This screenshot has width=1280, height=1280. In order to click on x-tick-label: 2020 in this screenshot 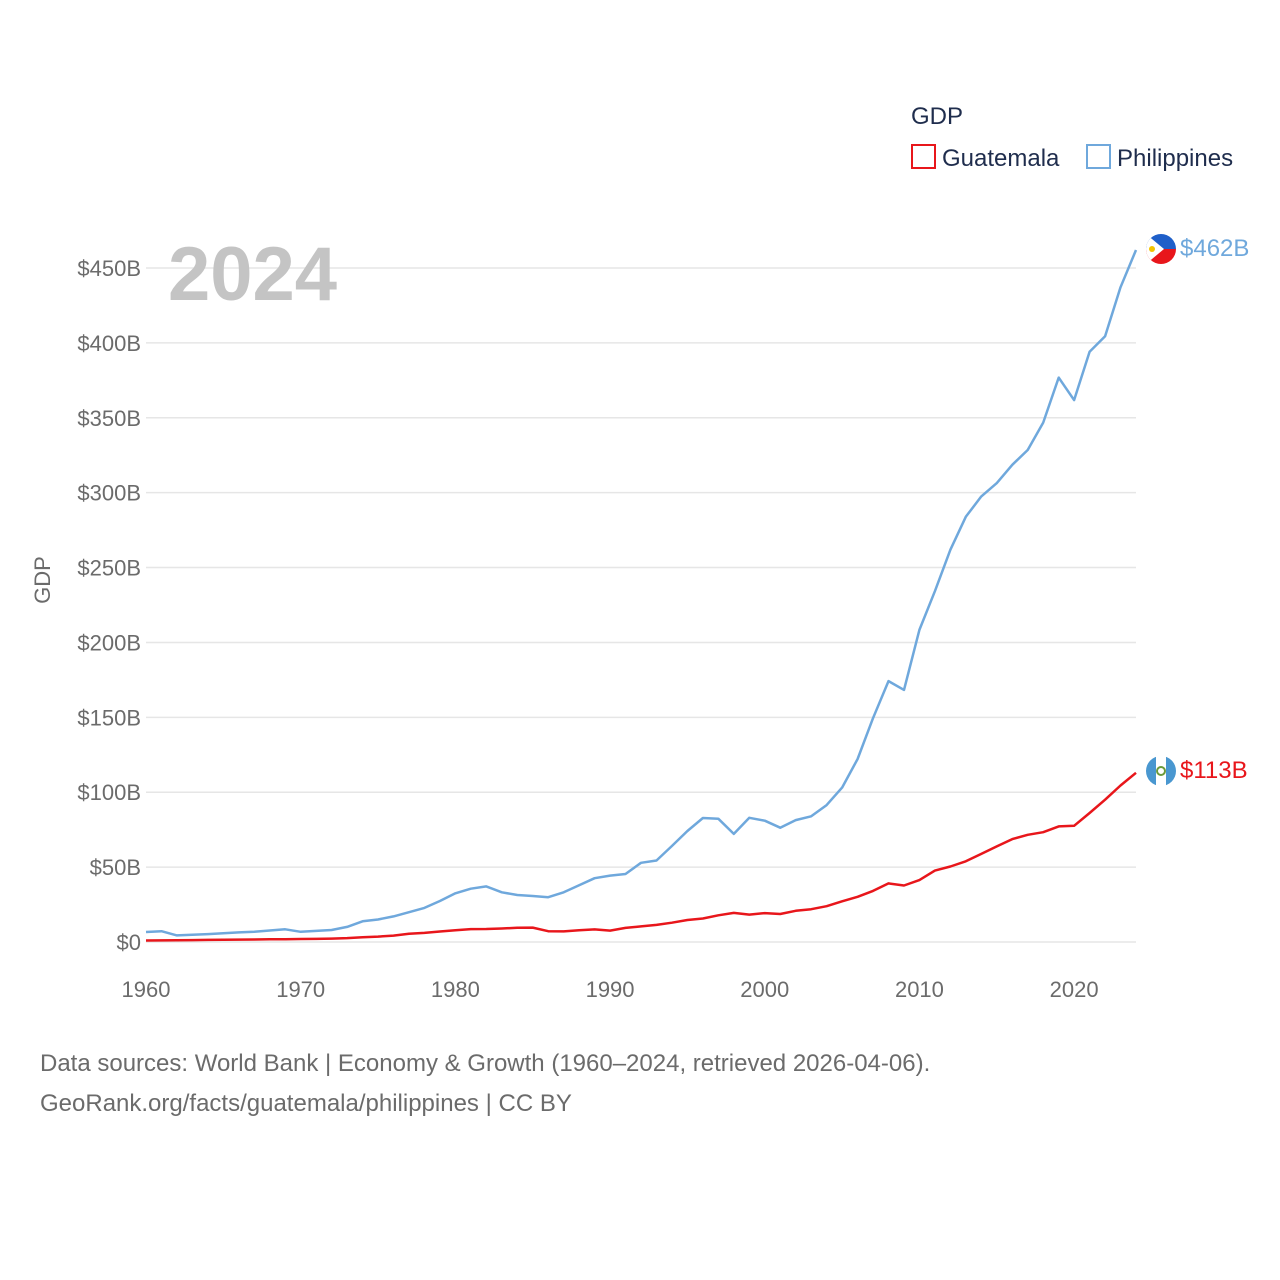, I will do `click(1074, 989)`.